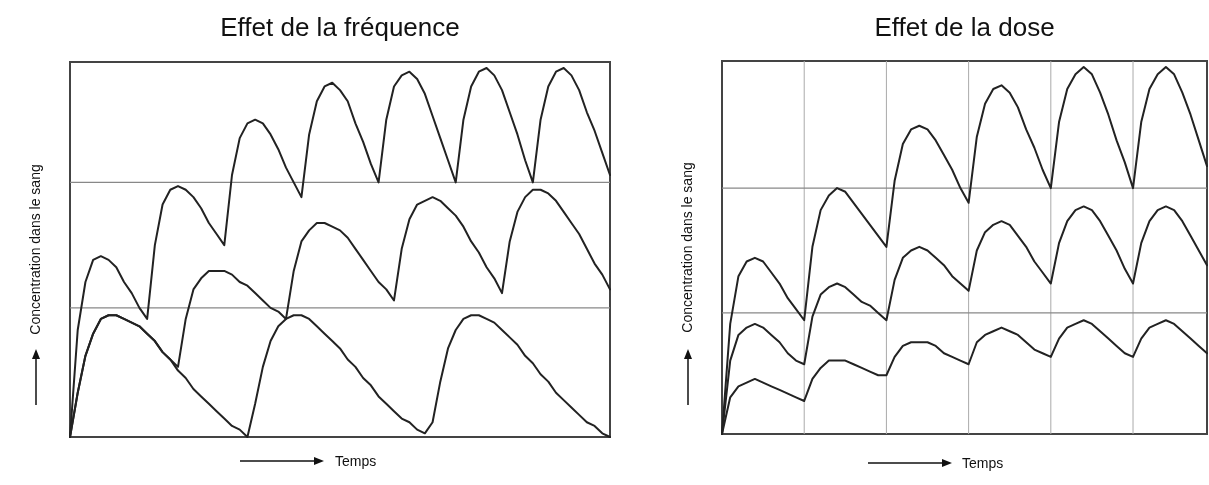  What do you see at coordinates (964, 27) in the screenshot?
I see `chart-title: Effet de la dose` at bounding box center [964, 27].